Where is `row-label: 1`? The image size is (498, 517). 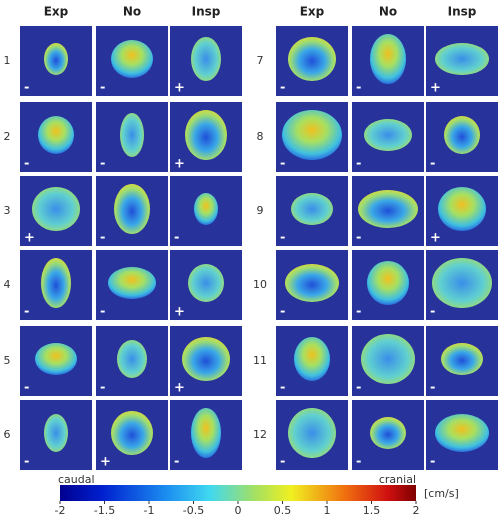 row-label: 1 is located at coordinates (7, 60).